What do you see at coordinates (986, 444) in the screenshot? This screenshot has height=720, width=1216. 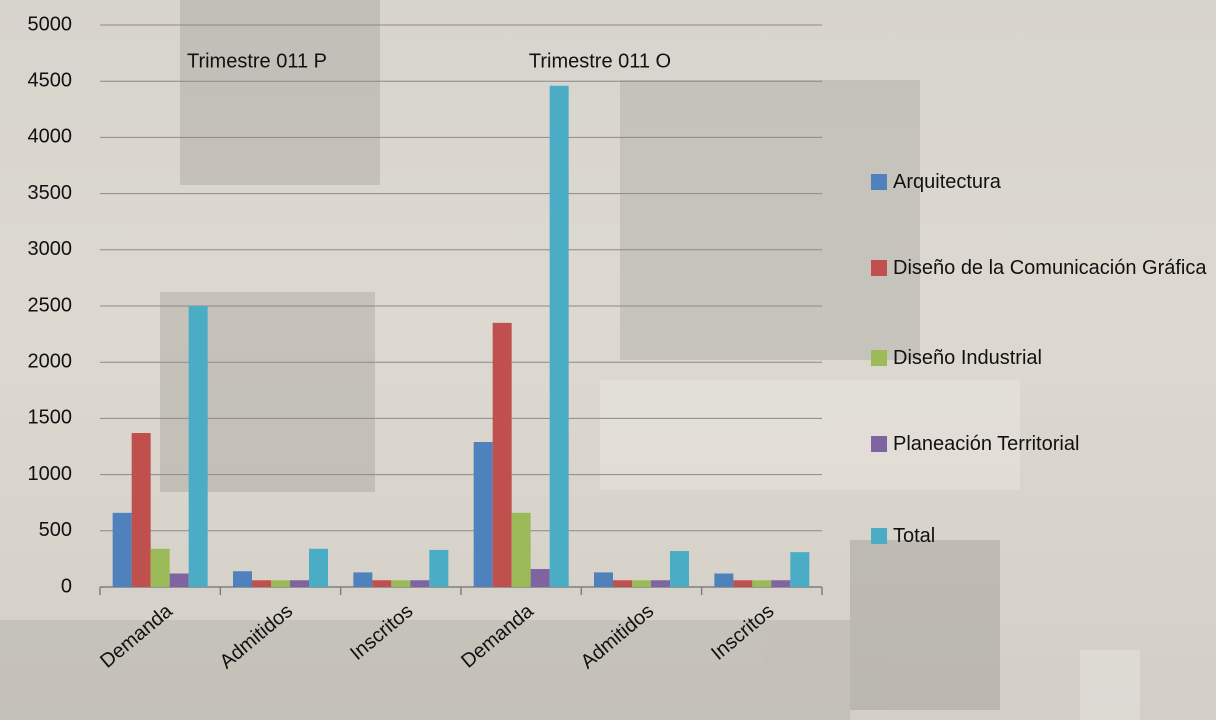 I see `legend-label: Planeación Territorial` at bounding box center [986, 444].